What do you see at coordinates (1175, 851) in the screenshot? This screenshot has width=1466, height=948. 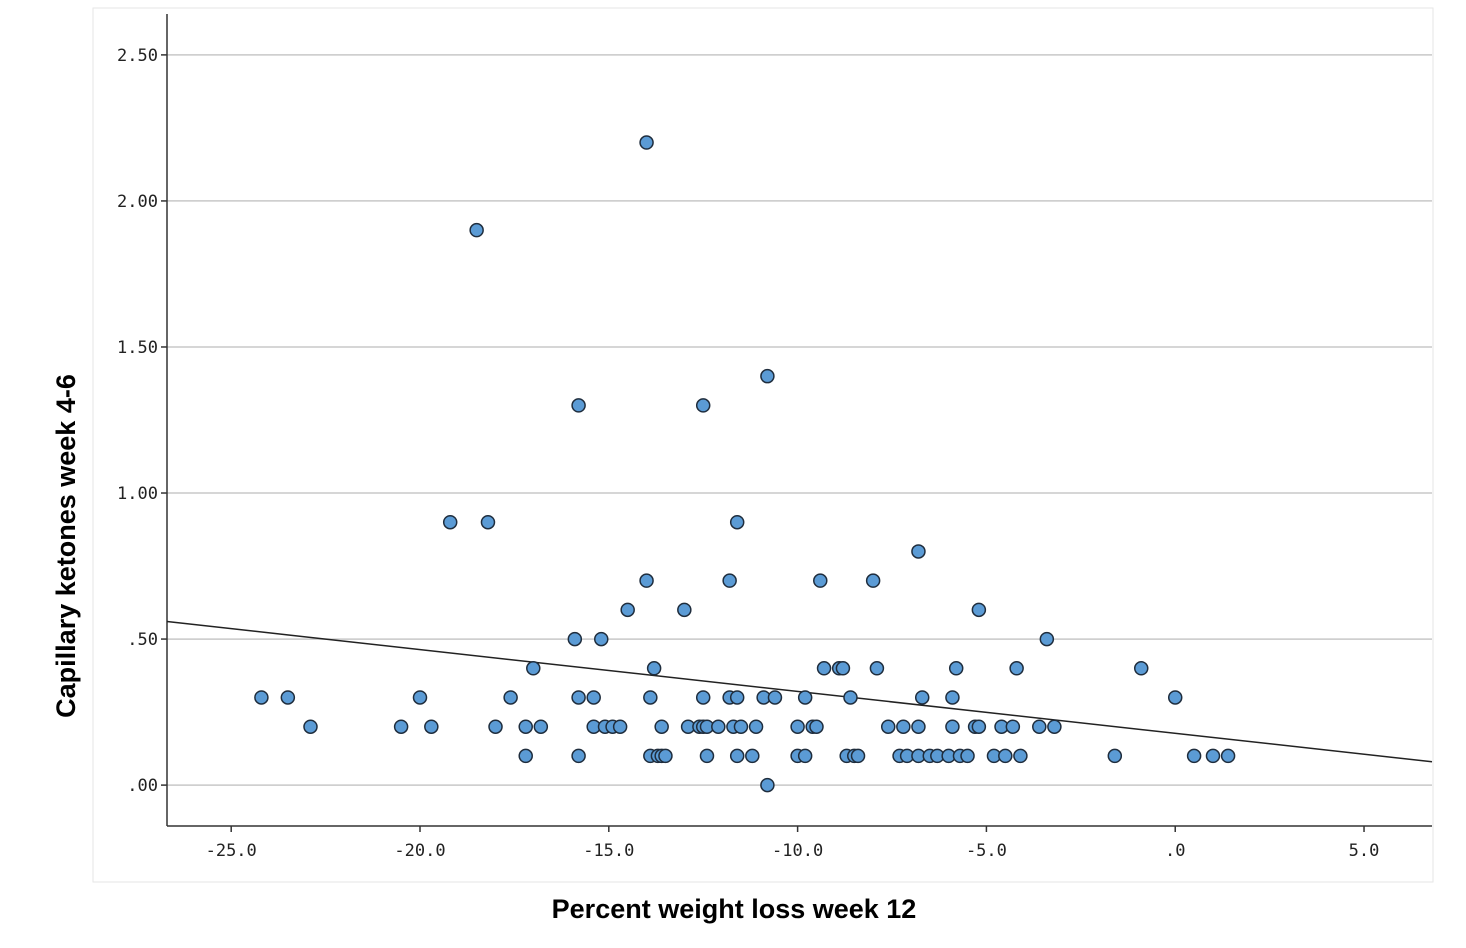 I see `x-tick-label: .0` at bounding box center [1175, 851].